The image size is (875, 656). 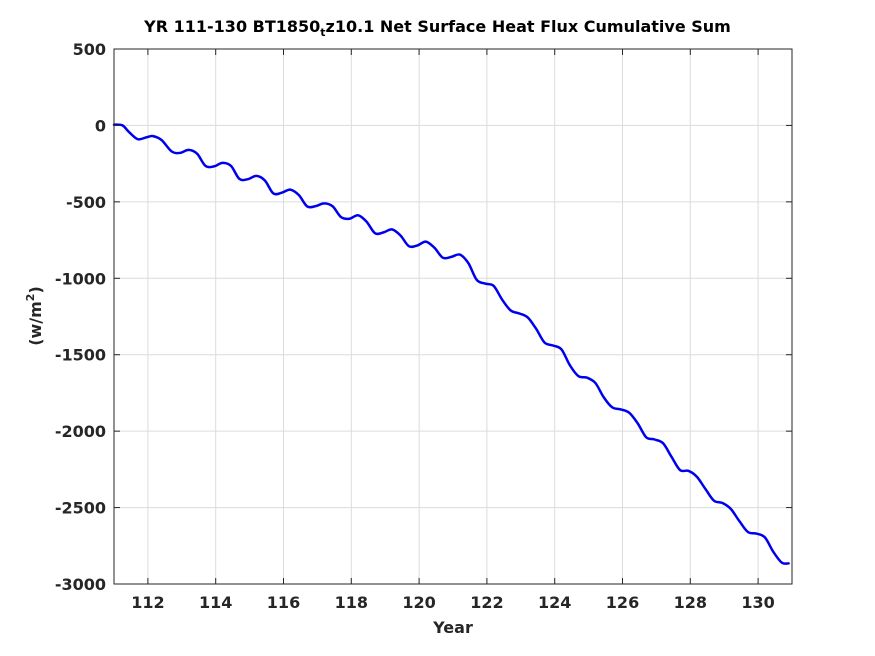 I want to click on y-axis-label-base: (w/m, so click(x=35, y=323).